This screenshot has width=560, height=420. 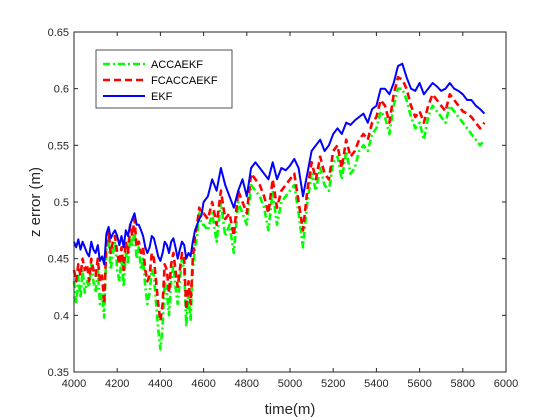 I want to click on legend: ACCAEKF FCACCAEKF EKF, so click(x=164, y=79).